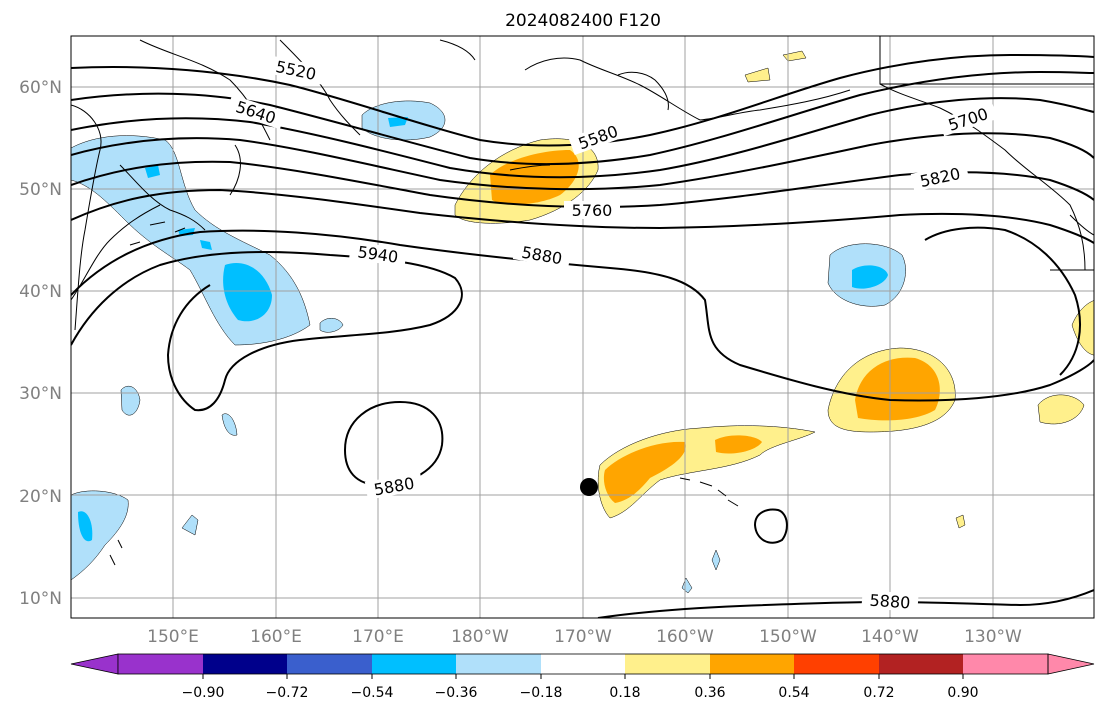  What do you see at coordinates (592, 210) in the screenshot?
I see `contour-label: 5760` at bounding box center [592, 210].